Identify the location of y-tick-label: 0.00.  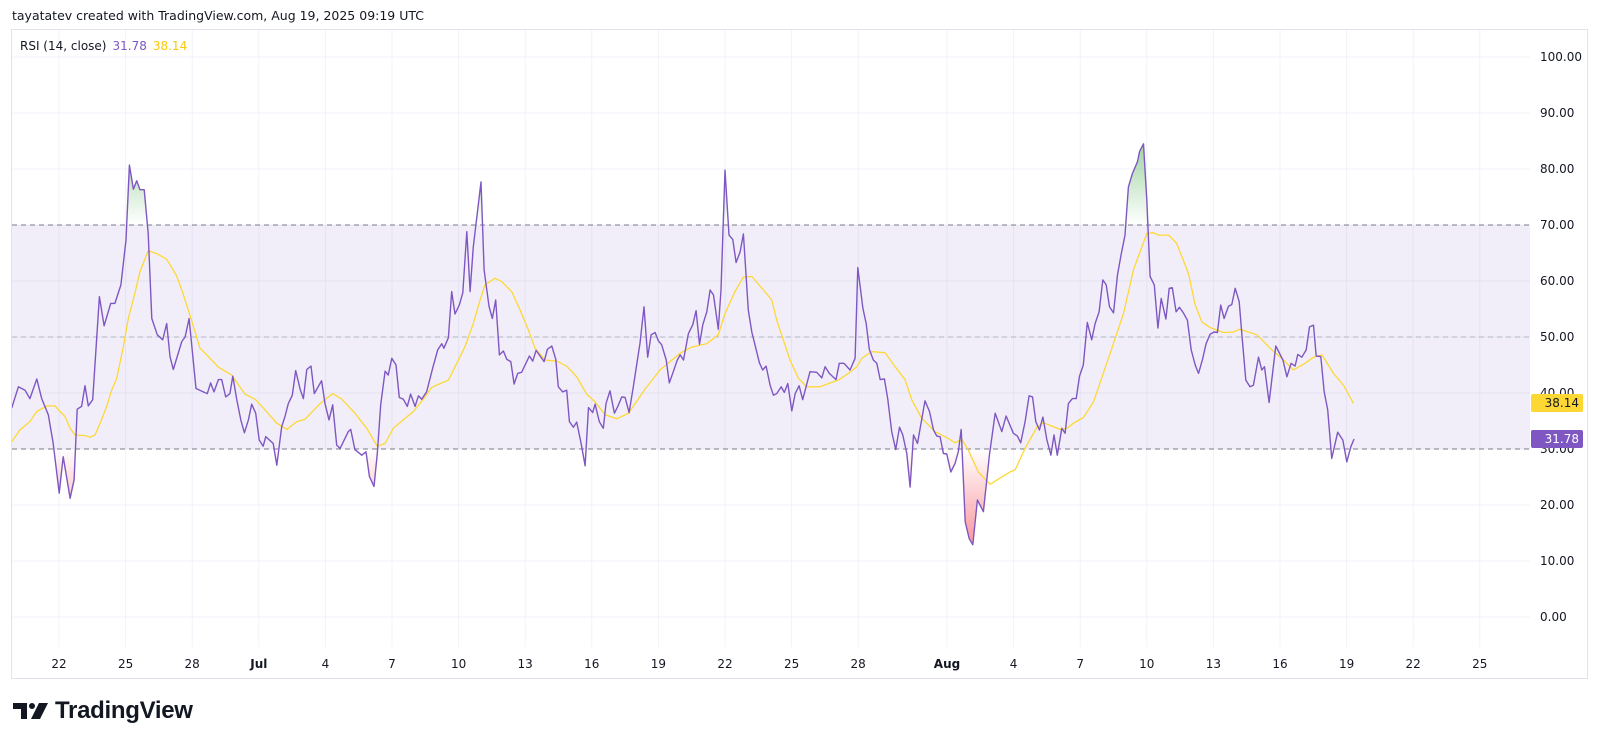
(1553, 617).